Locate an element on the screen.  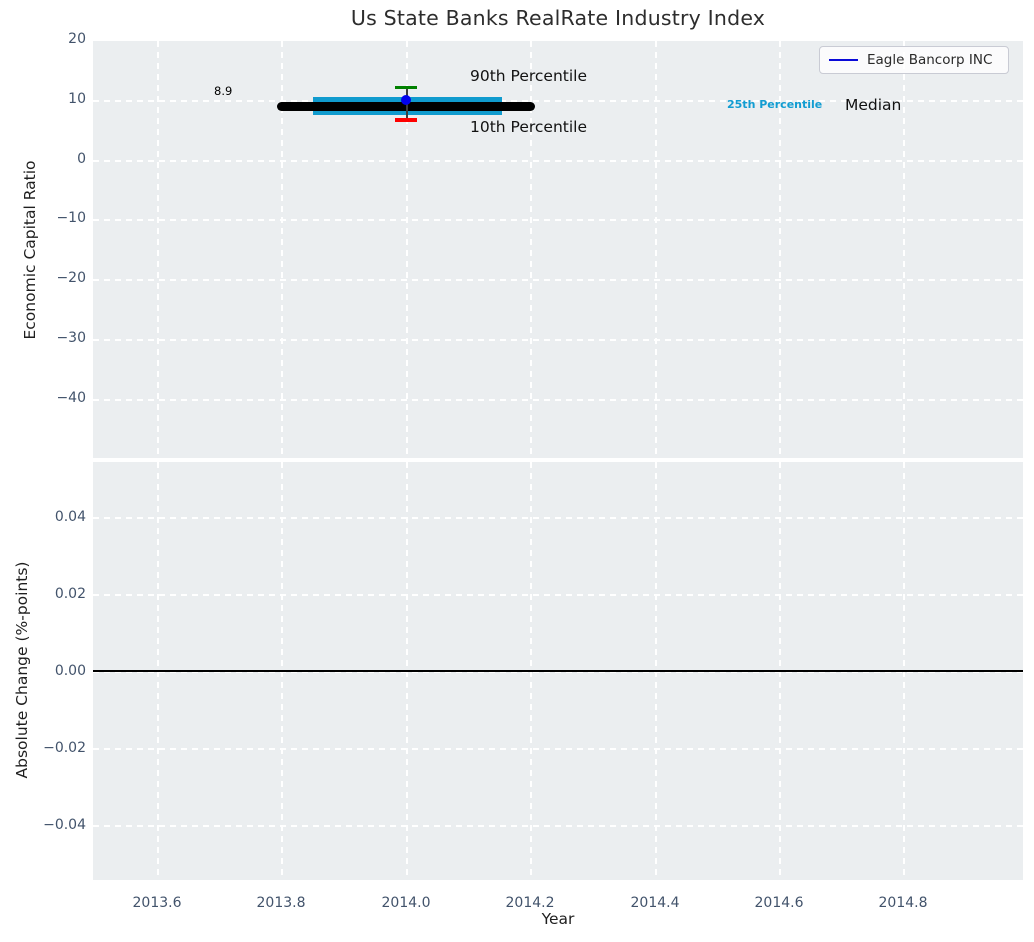
ytick-label: −0.02 is located at coordinates (64, 748).